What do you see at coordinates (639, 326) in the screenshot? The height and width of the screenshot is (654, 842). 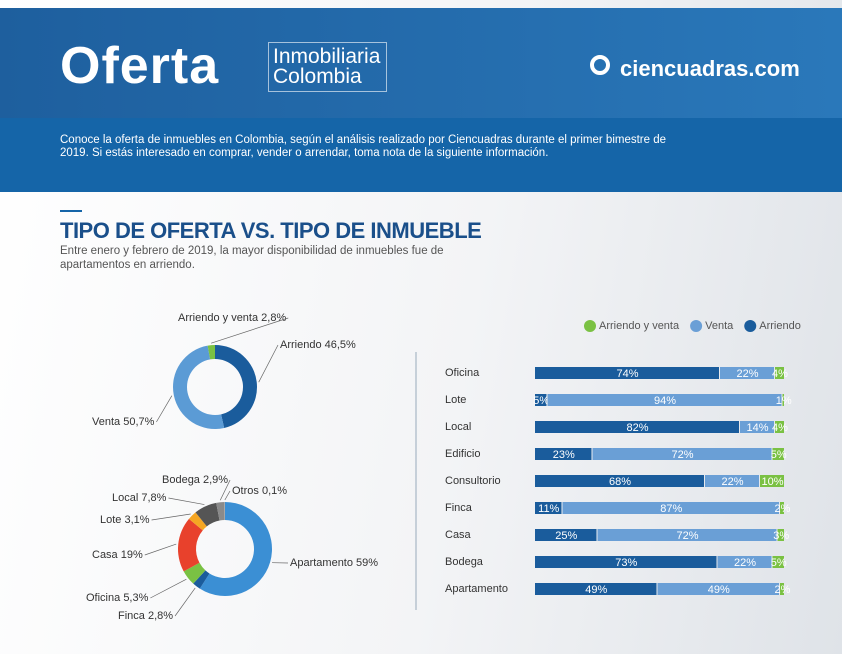 I see `legend-label: Arriendo y venta` at bounding box center [639, 326].